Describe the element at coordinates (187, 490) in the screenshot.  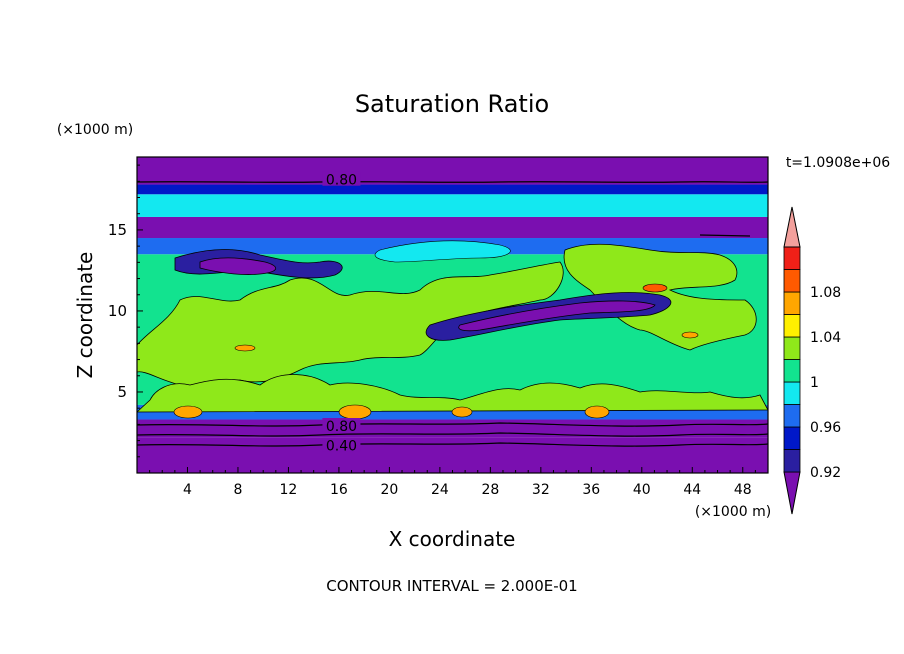
I see `x-tick-label: 4` at that location.